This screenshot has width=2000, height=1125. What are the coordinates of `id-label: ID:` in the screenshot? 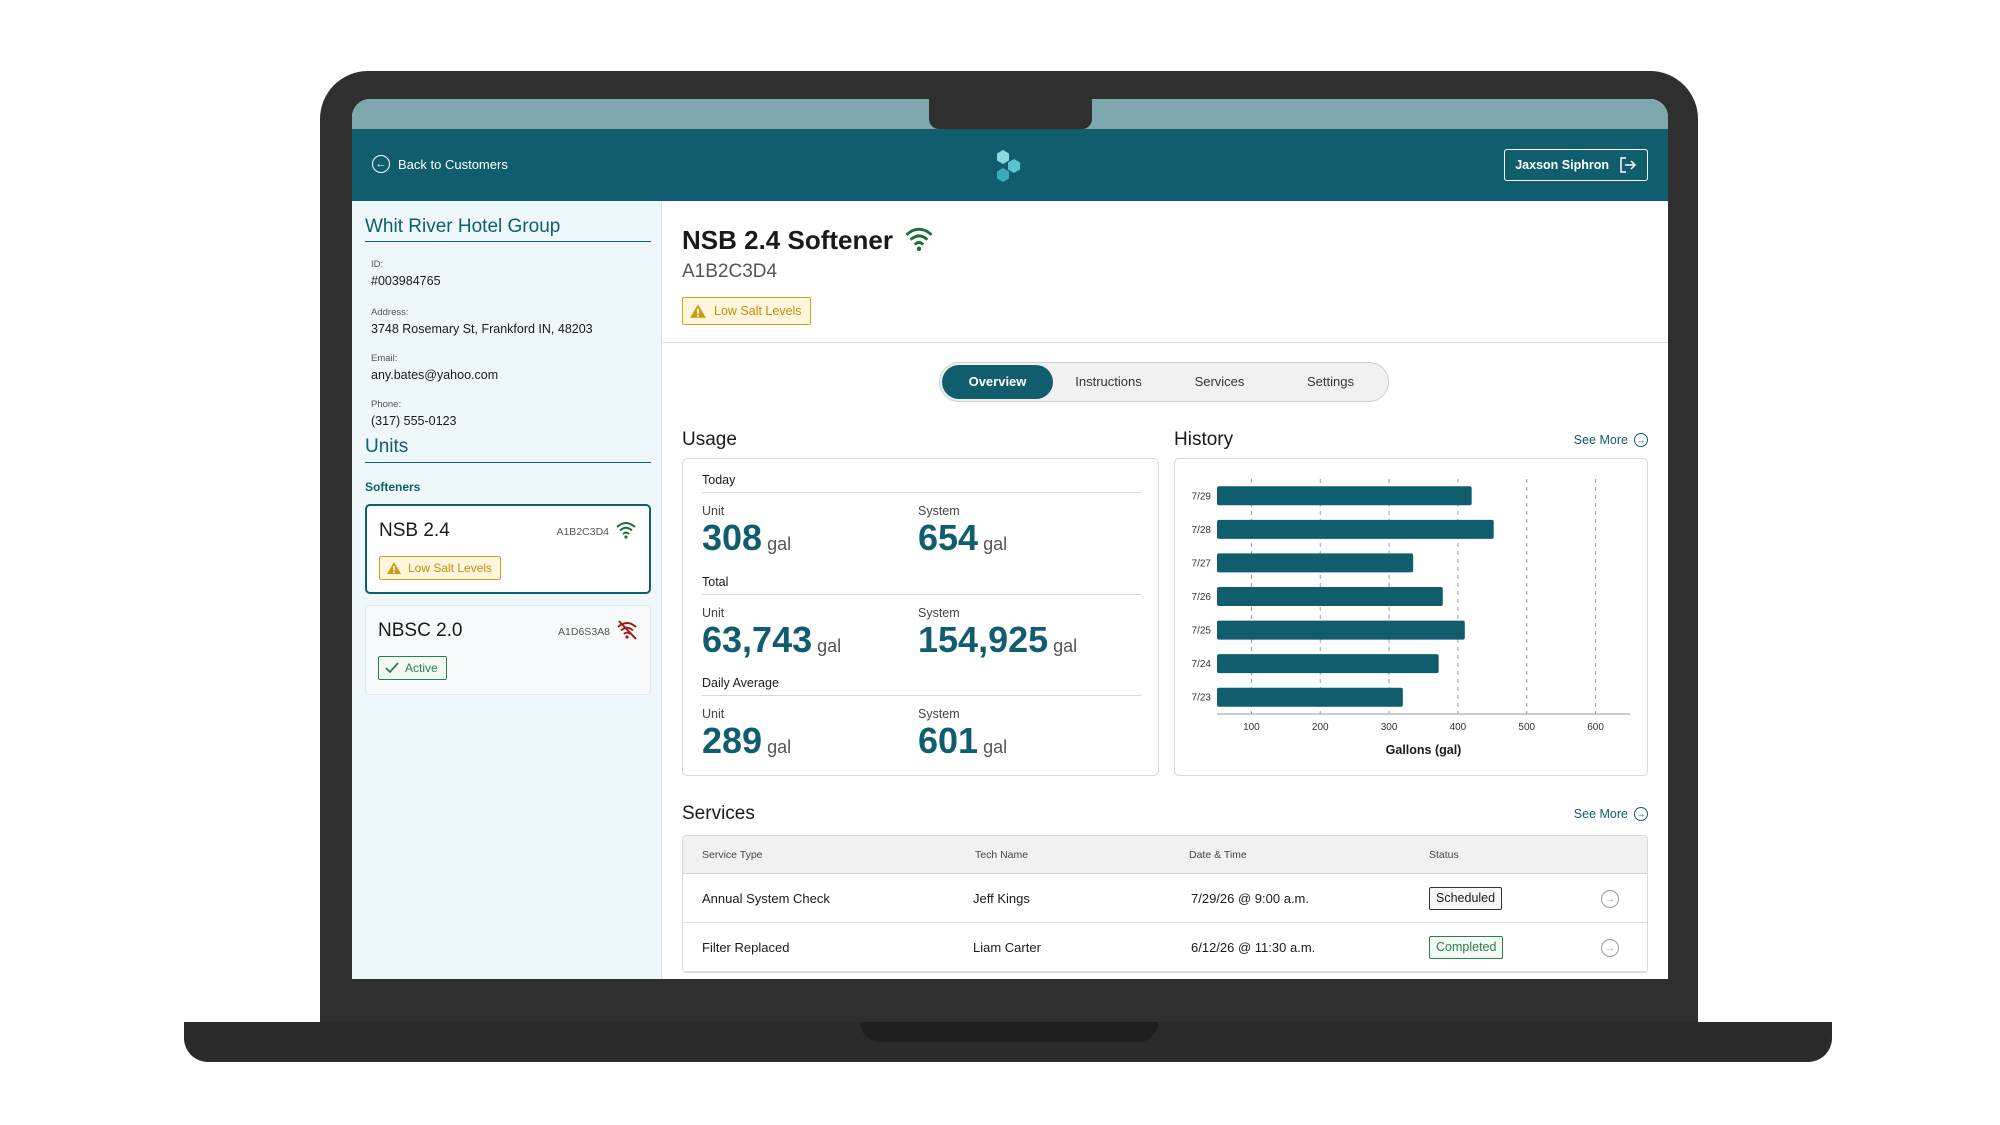 It's located at (377, 264).